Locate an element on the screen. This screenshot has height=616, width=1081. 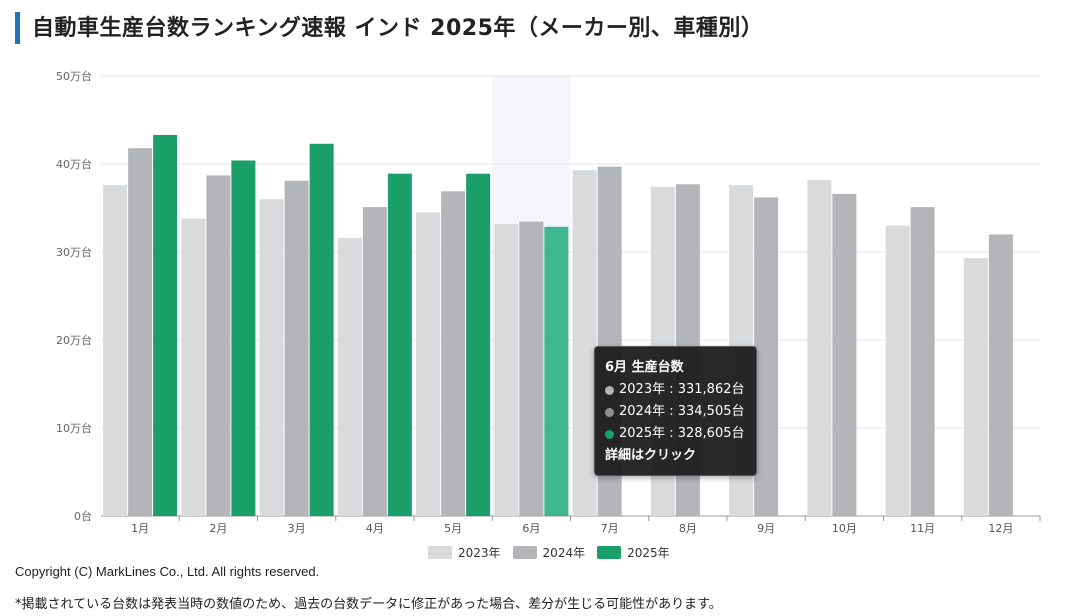
tooltip-dot-2025 is located at coordinates (609, 434).